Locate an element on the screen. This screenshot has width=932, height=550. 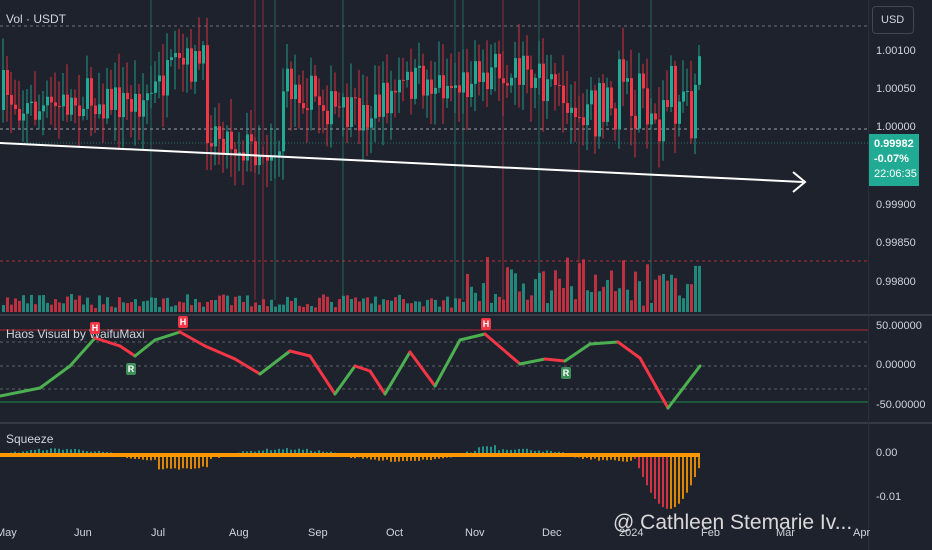
squeeze-indicator-label: Squeeze is located at coordinates (30, 439).